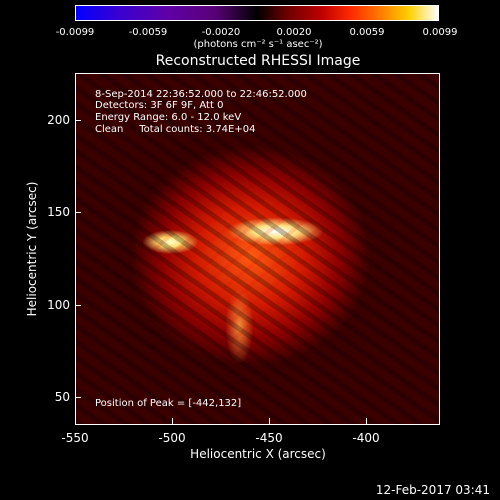 This screenshot has width=500, height=500. I want to click on y-tick-label: 100, so click(58, 305).